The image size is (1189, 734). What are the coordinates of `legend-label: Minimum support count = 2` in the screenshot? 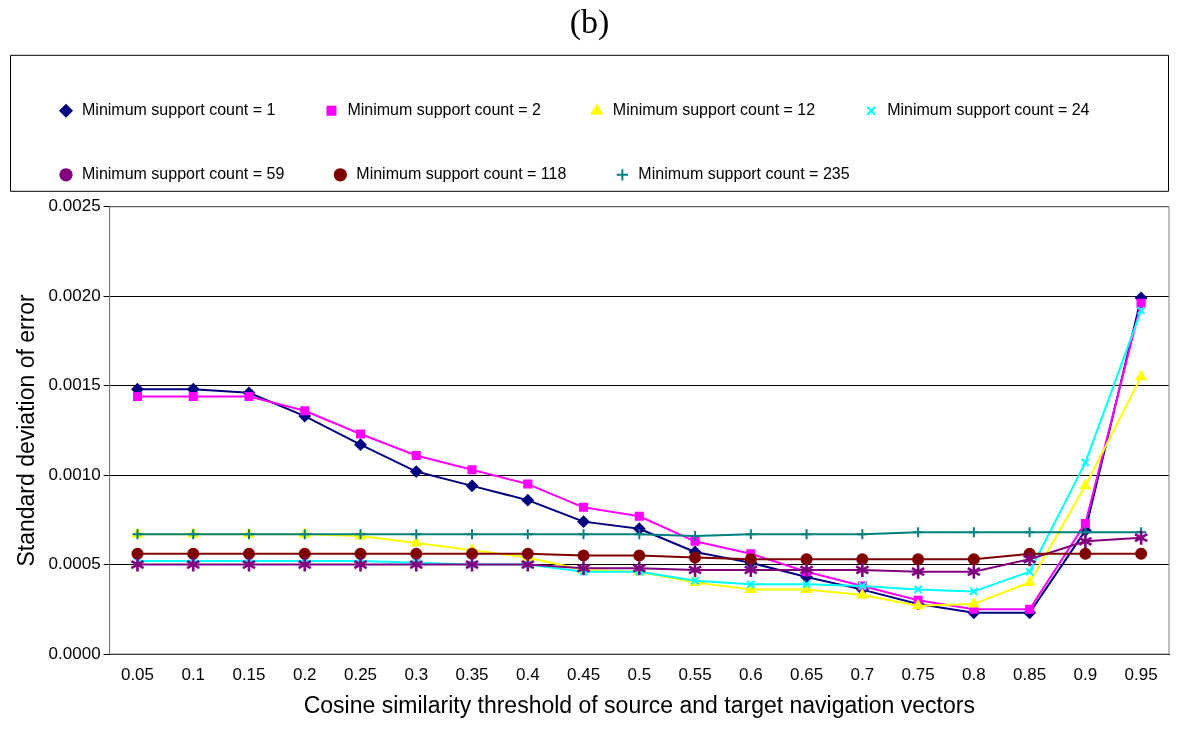 It's located at (444, 110).